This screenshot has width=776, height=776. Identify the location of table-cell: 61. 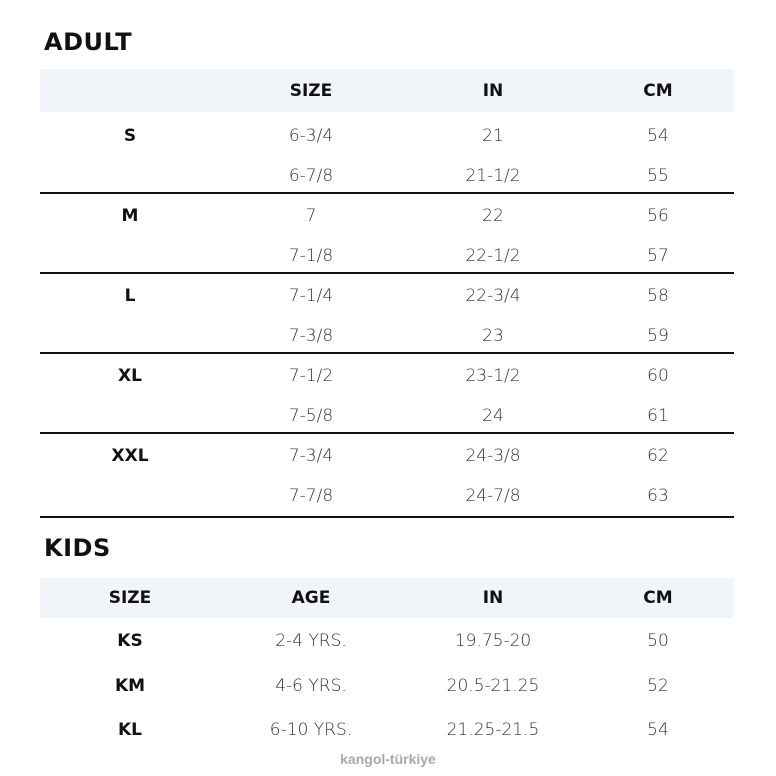
(658, 416).